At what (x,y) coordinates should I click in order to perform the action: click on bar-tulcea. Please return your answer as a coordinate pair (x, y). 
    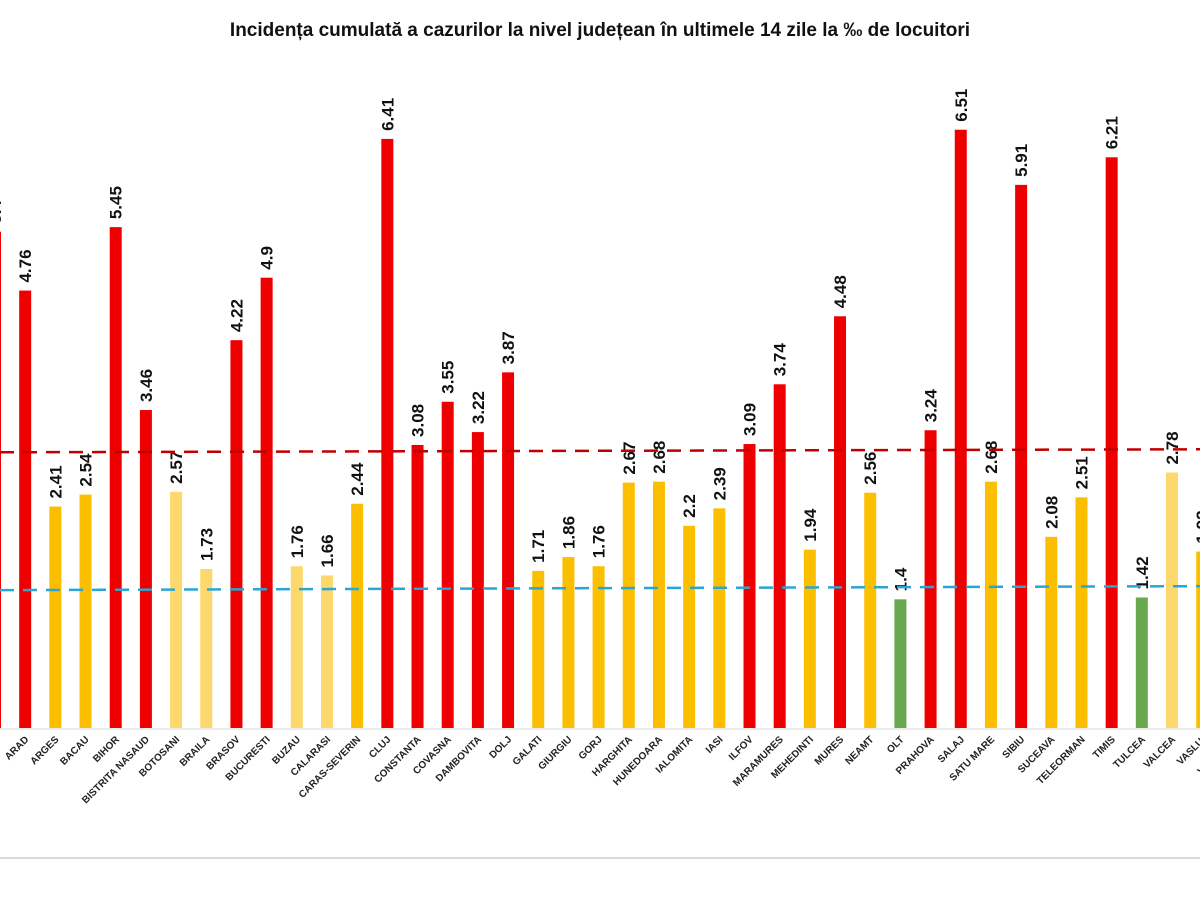
    Looking at the image, I should click on (1141, 662).